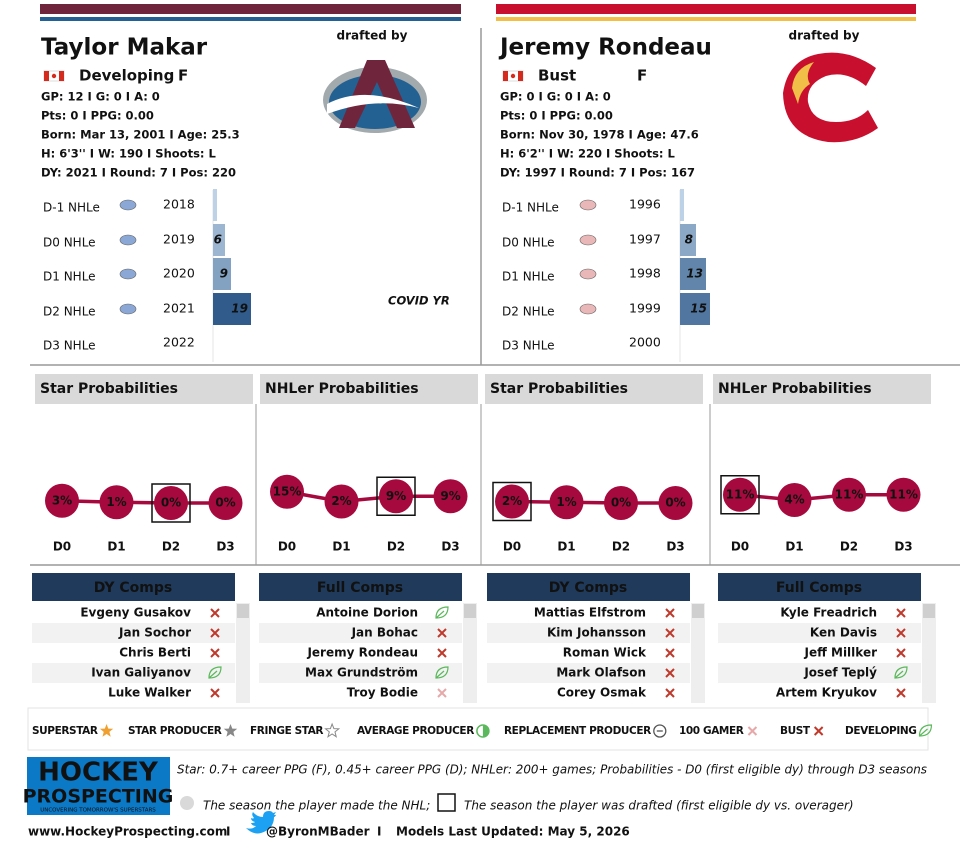 The height and width of the screenshot is (857, 967). I want to click on team-logo, so click(375, 96).